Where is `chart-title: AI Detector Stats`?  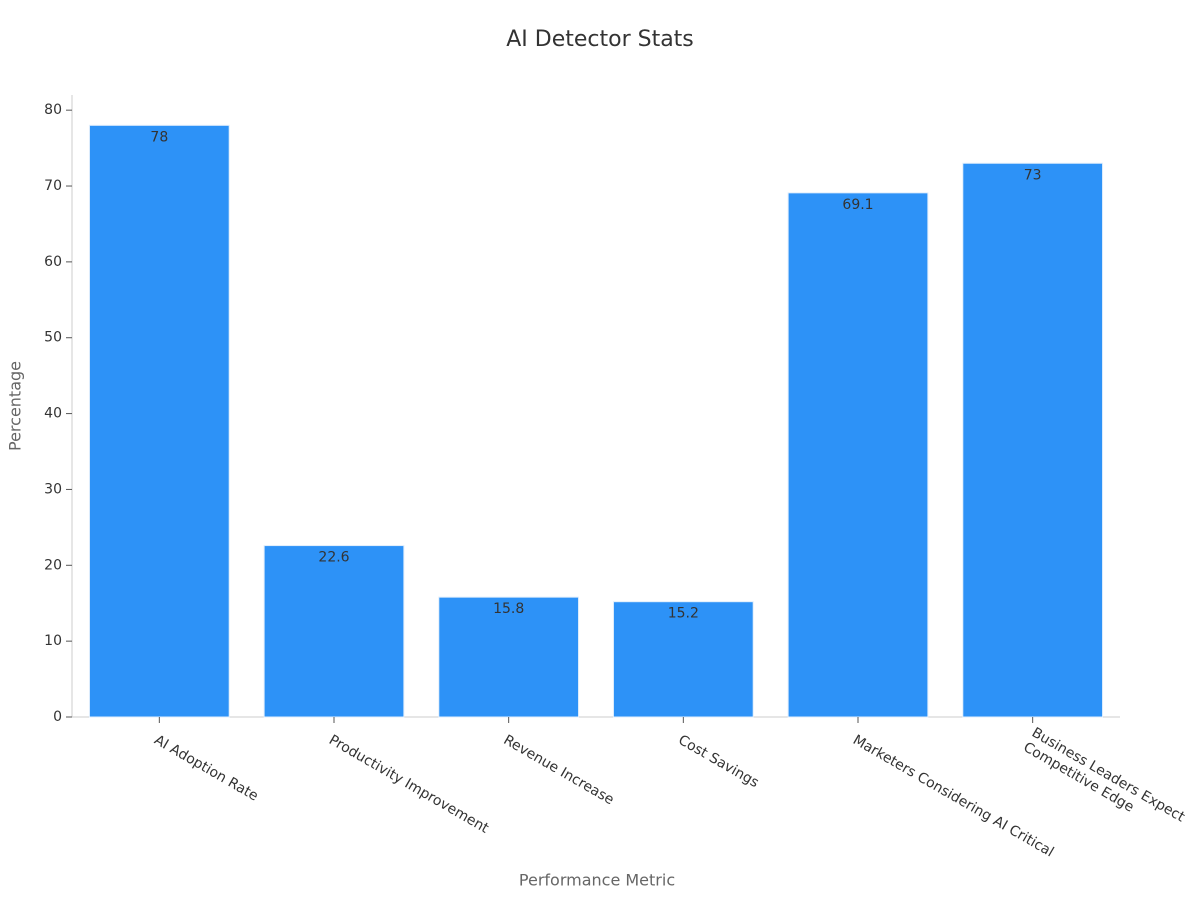 chart-title: AI Detector Stats is located at coordinates (600, 39).